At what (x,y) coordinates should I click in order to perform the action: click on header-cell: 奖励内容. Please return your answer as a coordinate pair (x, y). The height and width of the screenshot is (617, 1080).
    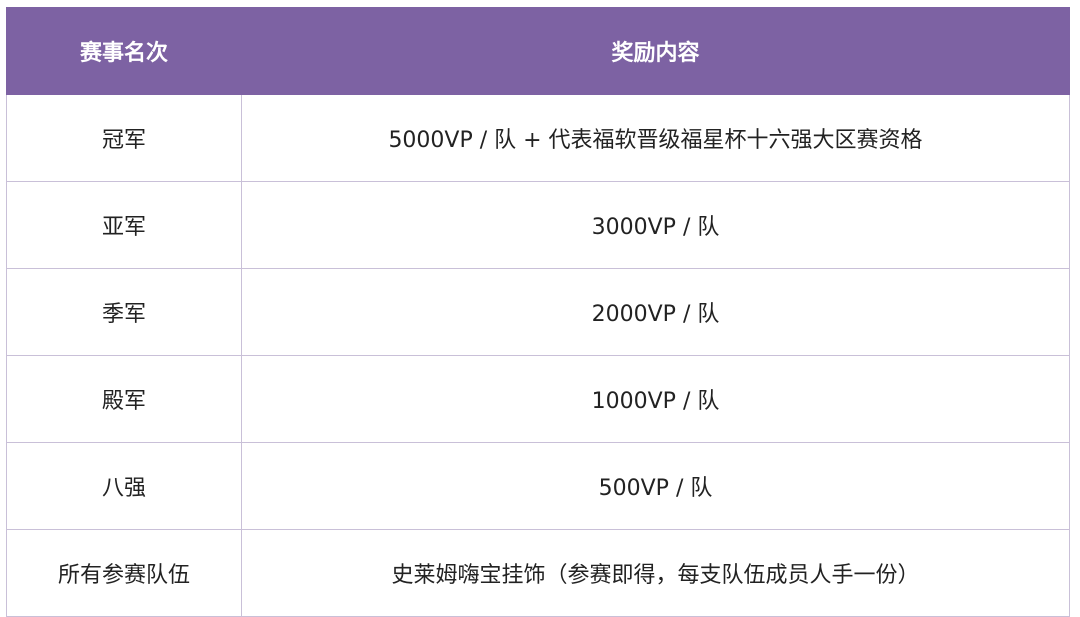
    Looking at the image, I should click on (655, 51).